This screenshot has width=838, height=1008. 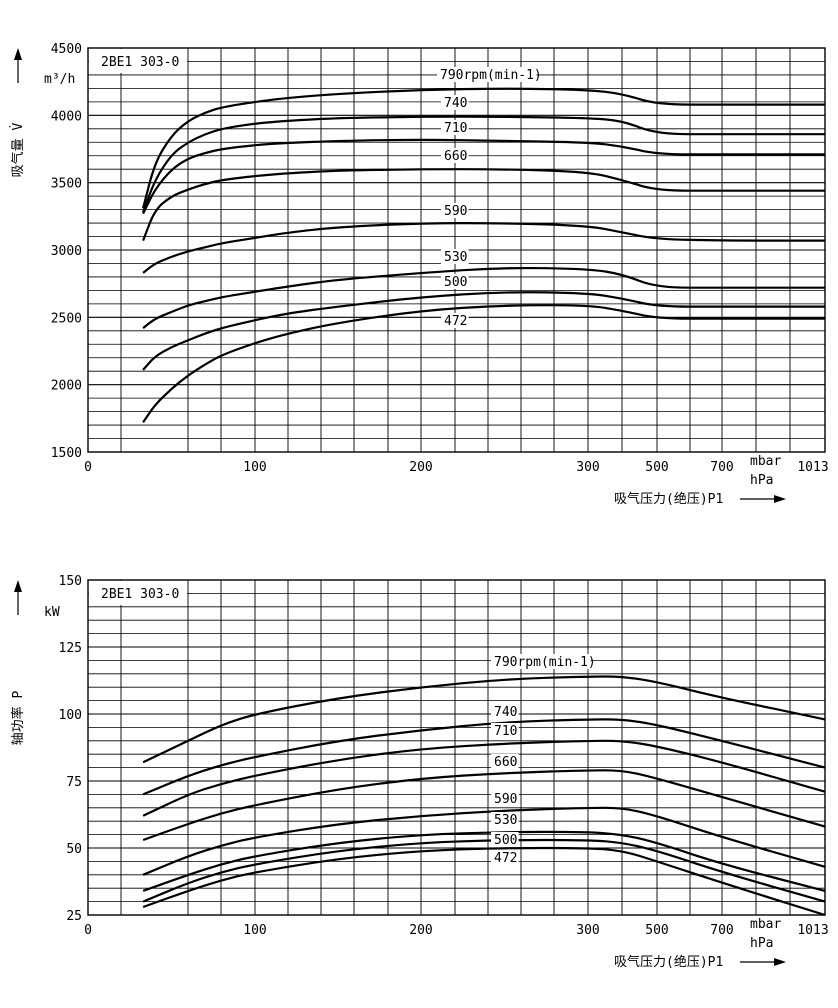 I want to click on y-axis-label: 轴功率 P, so click(x=18, y=718).